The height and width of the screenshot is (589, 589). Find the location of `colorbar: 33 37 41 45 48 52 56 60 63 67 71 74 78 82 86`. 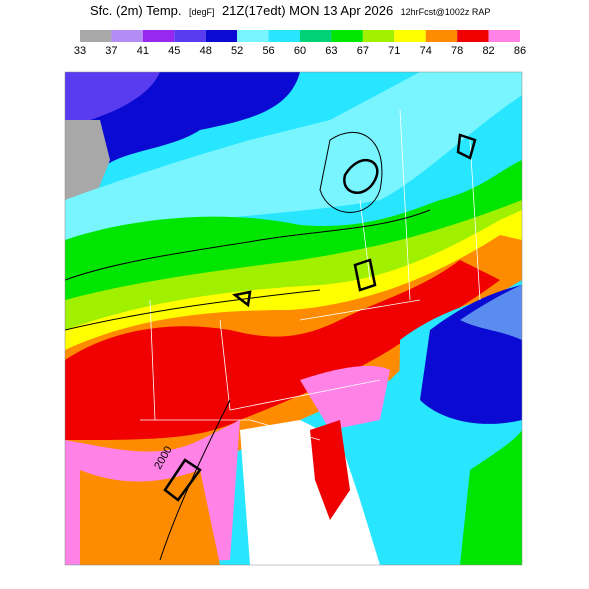

colorbar: 33 37 41 45 48 52 56 60 63 67 71 74 78 82 86 is located at coordinates (300, 43).